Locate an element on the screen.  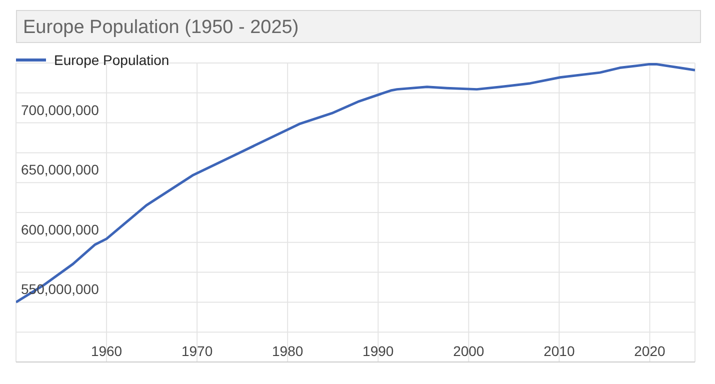
y-tick-label: 650,000,000 is located at coordinates (60, 170).